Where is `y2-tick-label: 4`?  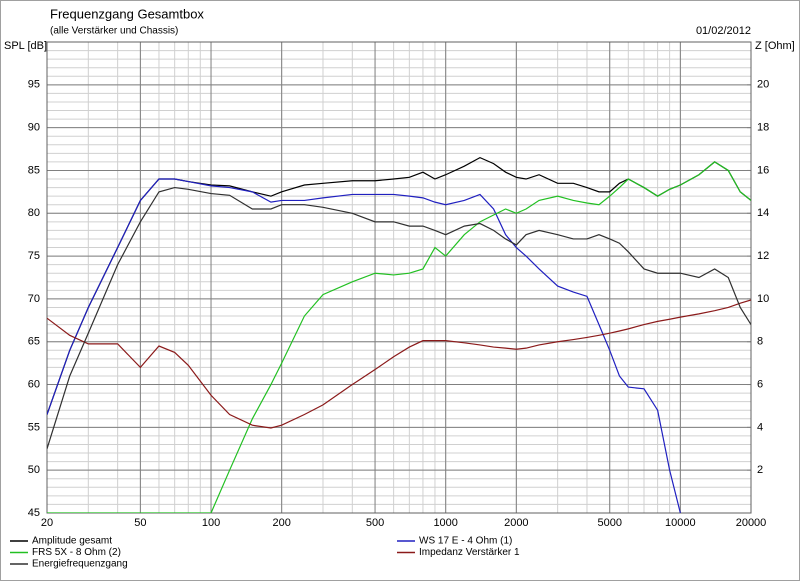
y2-tick-label: 4 is located at coordinates (760, 427).